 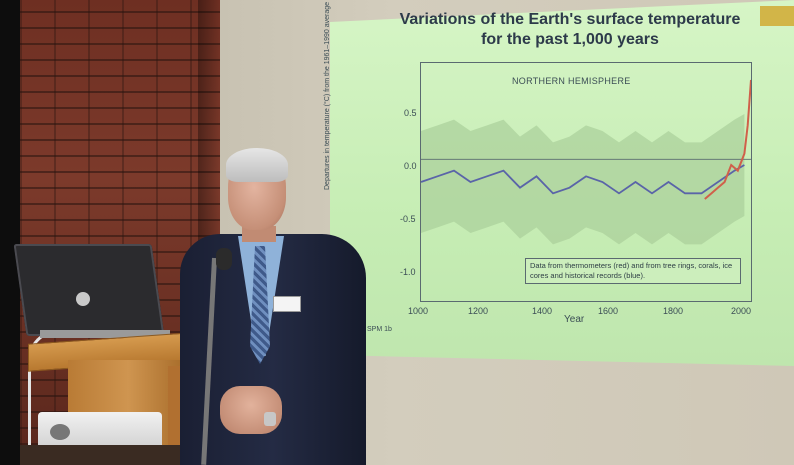 What do you see at coordinates (418, 311) in the screenshot?
I see `x-tick-label: 1000` at bounding box center [418, 311].